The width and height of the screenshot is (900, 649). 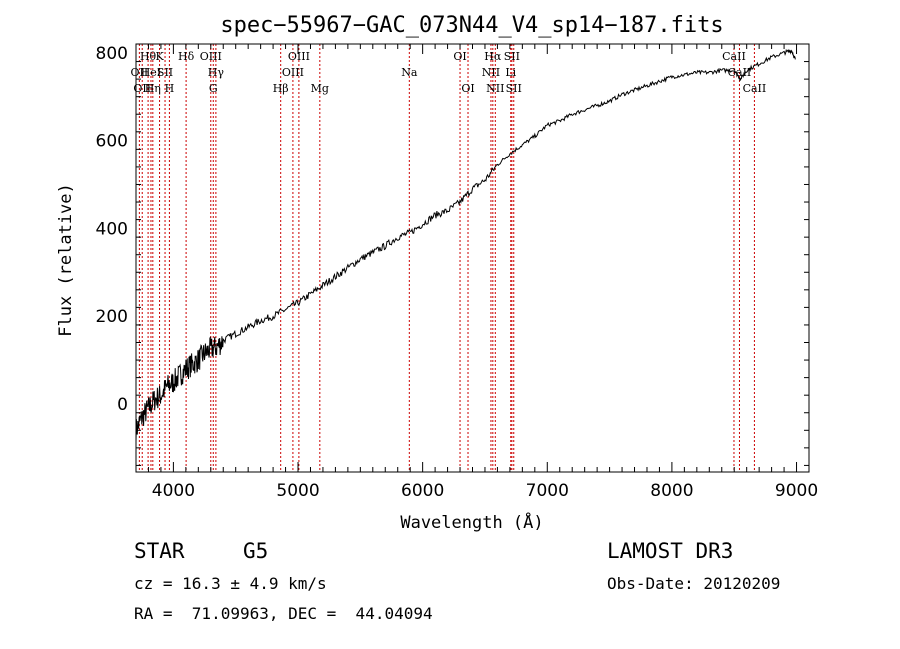 What do you see at coordinates (740, 72) in the screenshot?
I see `marker-label-26: CaII` at bounding box center [740, 72].